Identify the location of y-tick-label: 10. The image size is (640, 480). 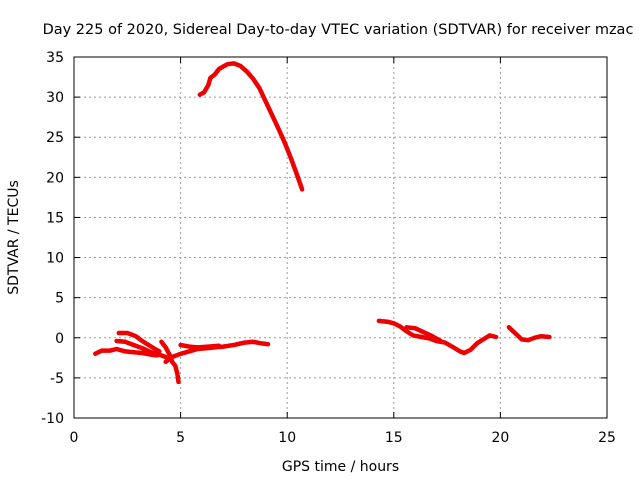
(55, 259).